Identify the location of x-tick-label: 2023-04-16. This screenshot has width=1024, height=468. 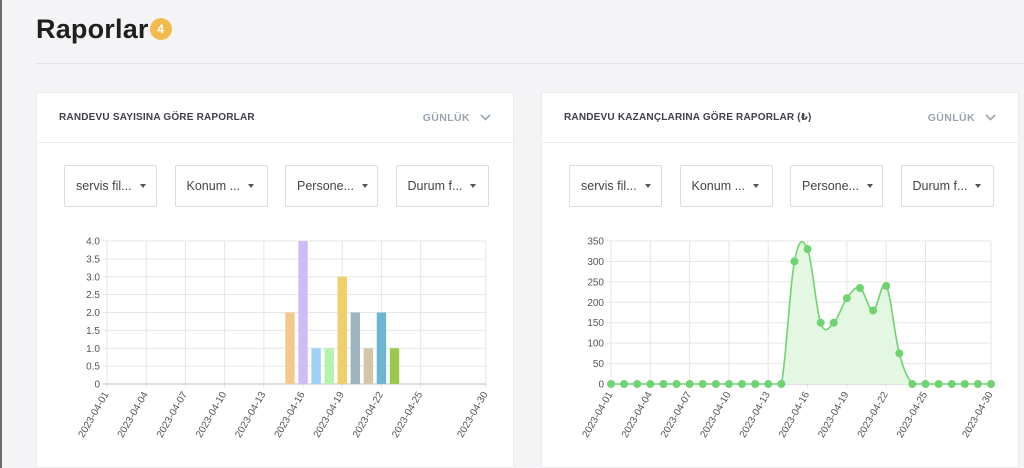
(290, 415).